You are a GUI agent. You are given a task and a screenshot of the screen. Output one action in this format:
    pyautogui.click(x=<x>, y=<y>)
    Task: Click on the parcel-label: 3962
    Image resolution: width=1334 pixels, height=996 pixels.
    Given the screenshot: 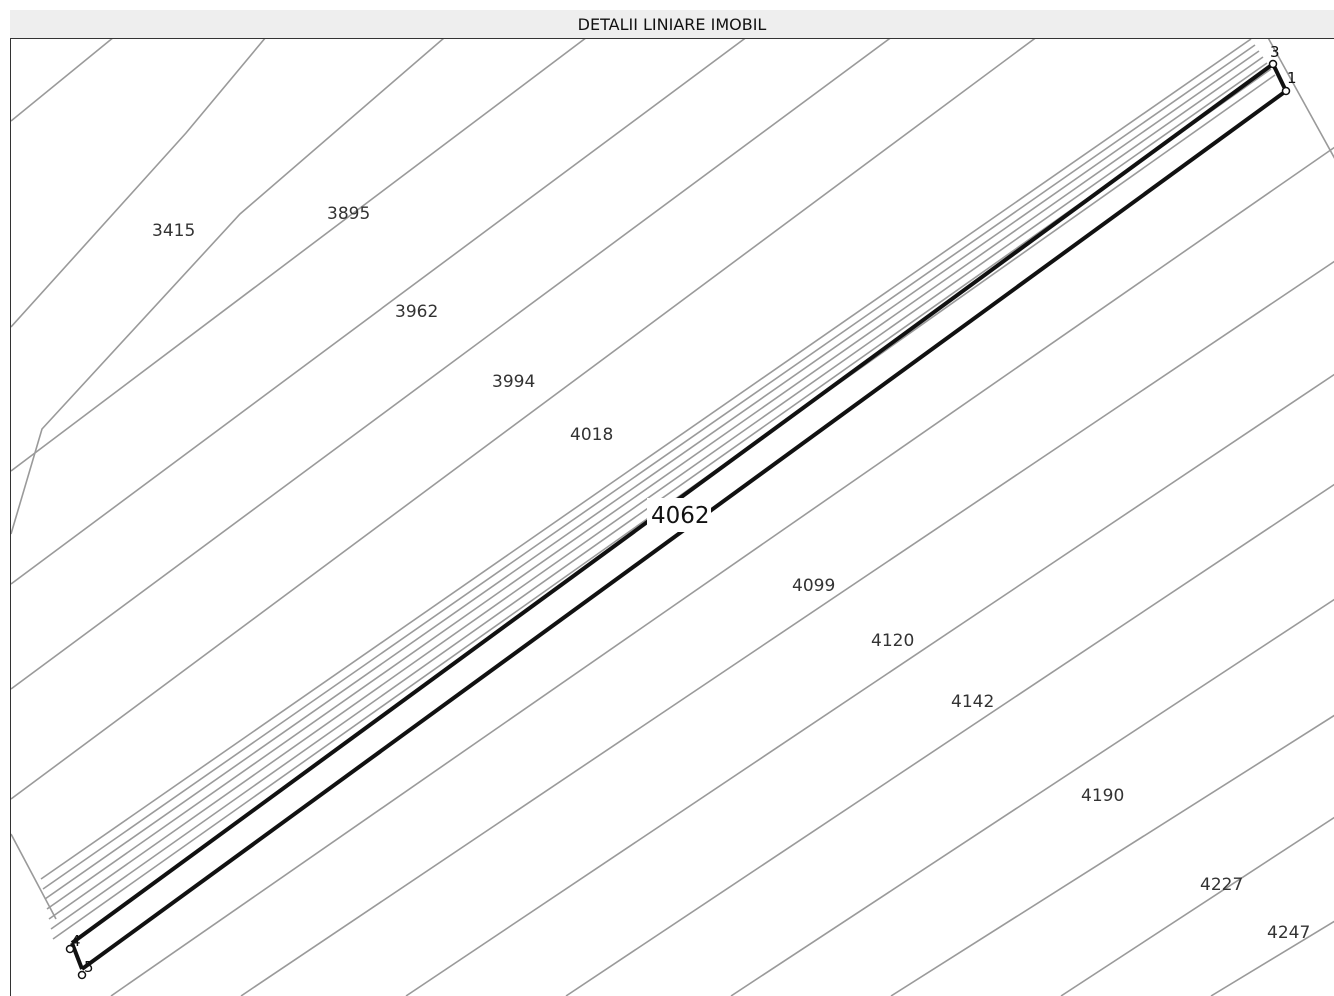 What is the action you would take?
    pyautogui.click(x=416, y=312)
    